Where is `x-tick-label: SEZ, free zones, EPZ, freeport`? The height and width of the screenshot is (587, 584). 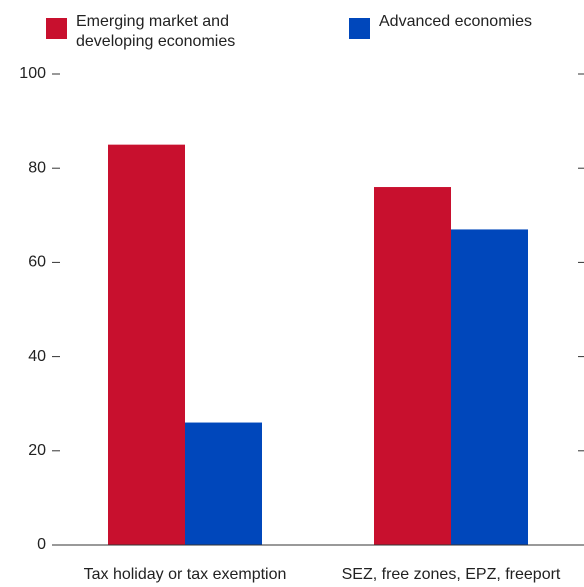
x-tick-label: SEZ, free zones, EPZ, freeport is located at coordinates (451, 574).